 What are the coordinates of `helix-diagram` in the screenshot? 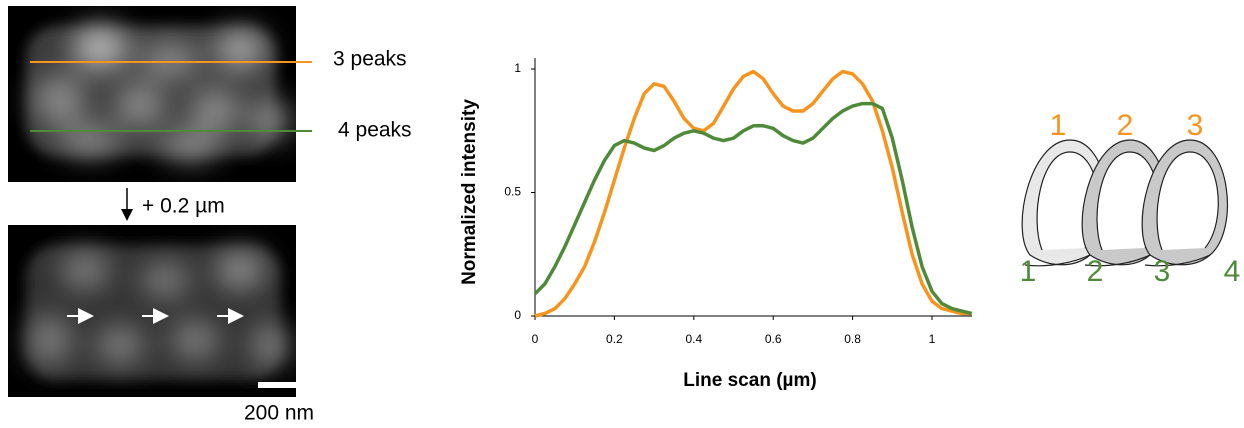 It's located at (1124, 203).